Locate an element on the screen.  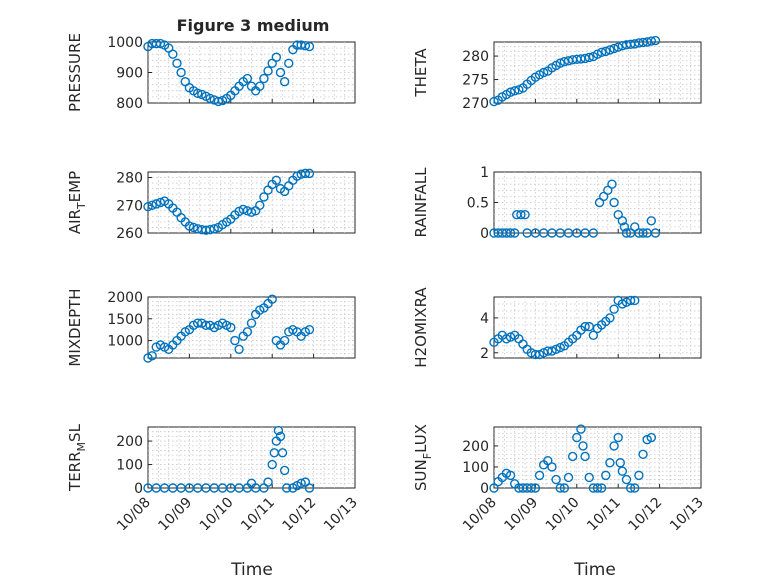
y-axis-label-terr-msl: TERRMSL is located at coordinates (77, 457).